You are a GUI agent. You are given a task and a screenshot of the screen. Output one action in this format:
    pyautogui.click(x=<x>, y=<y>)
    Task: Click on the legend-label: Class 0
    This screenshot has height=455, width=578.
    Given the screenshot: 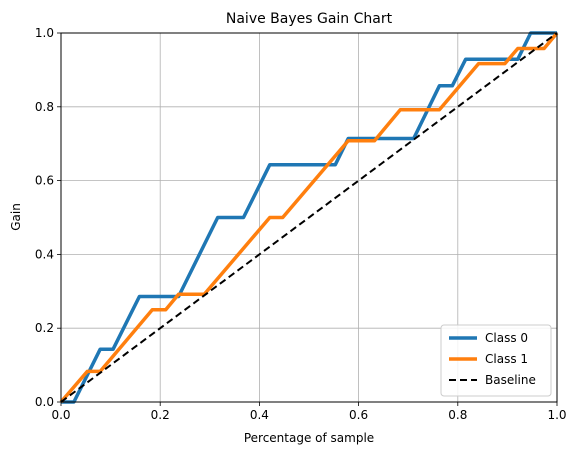 What is the action you would take?
    pyautogui.click(x=506, y=338)
    